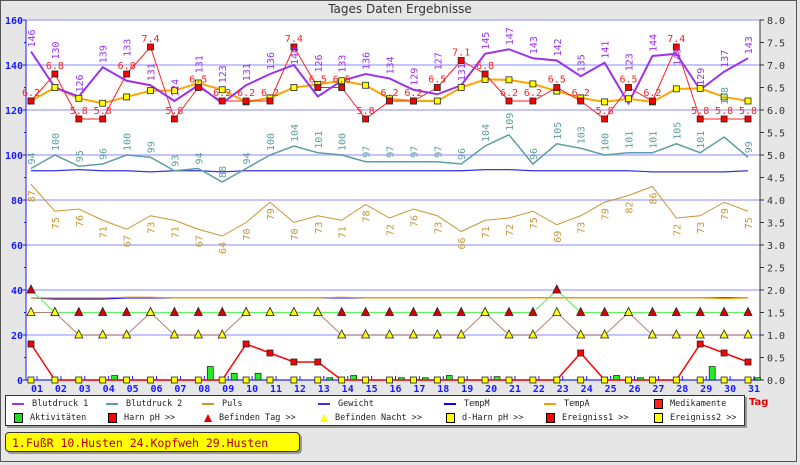 The width and height of the screenshot is (800, 465). What do you see at coordinates (20, 381) in the screenshot?
I see `left-tick-label: 0` at bounding box center [20, 381].